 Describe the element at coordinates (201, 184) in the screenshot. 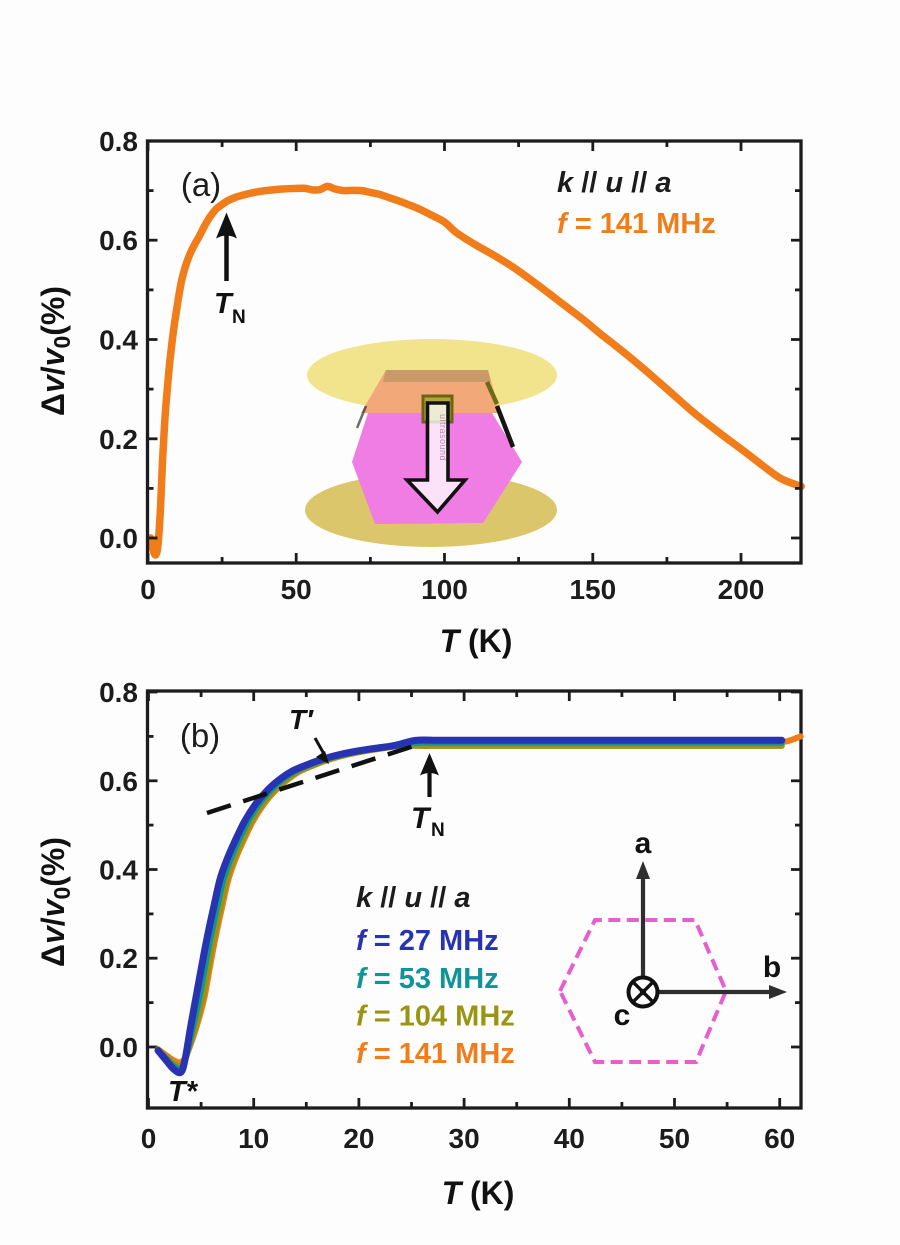

I see `svg-text: (a)` at that location.